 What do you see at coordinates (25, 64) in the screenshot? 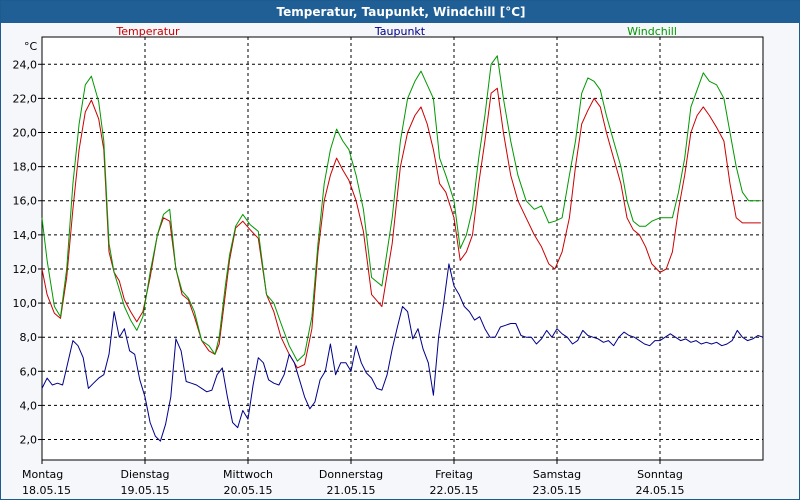
I see `y-tick-label: 24,0` at bounding box center [25, 64].